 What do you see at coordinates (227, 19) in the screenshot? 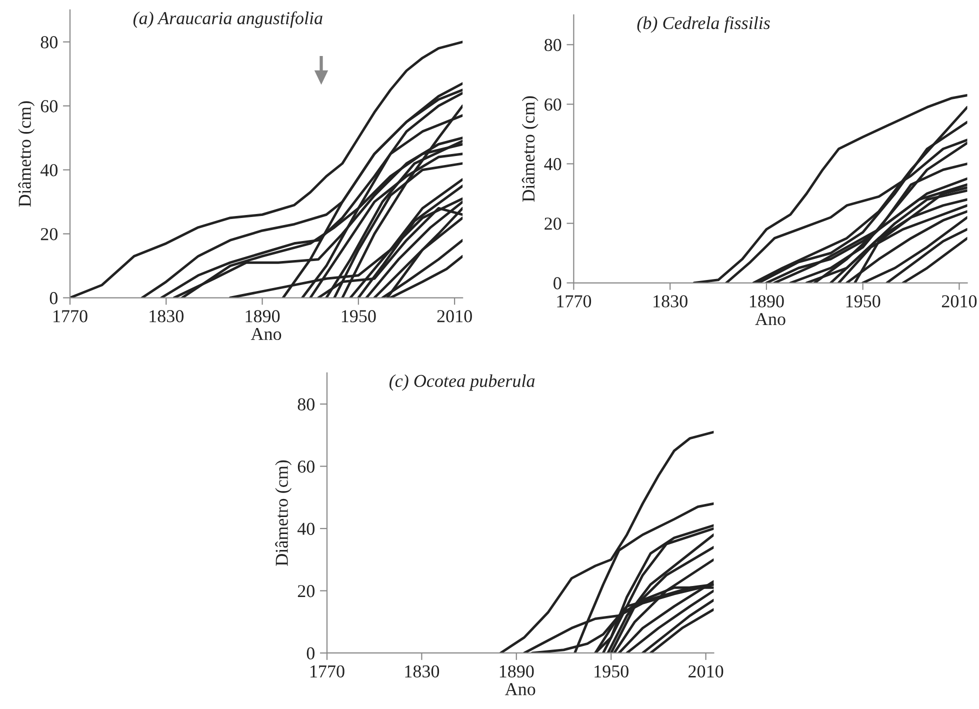
I see `chart-title: (a) Araucaria angustifolia` at bounding box center [227, 19].